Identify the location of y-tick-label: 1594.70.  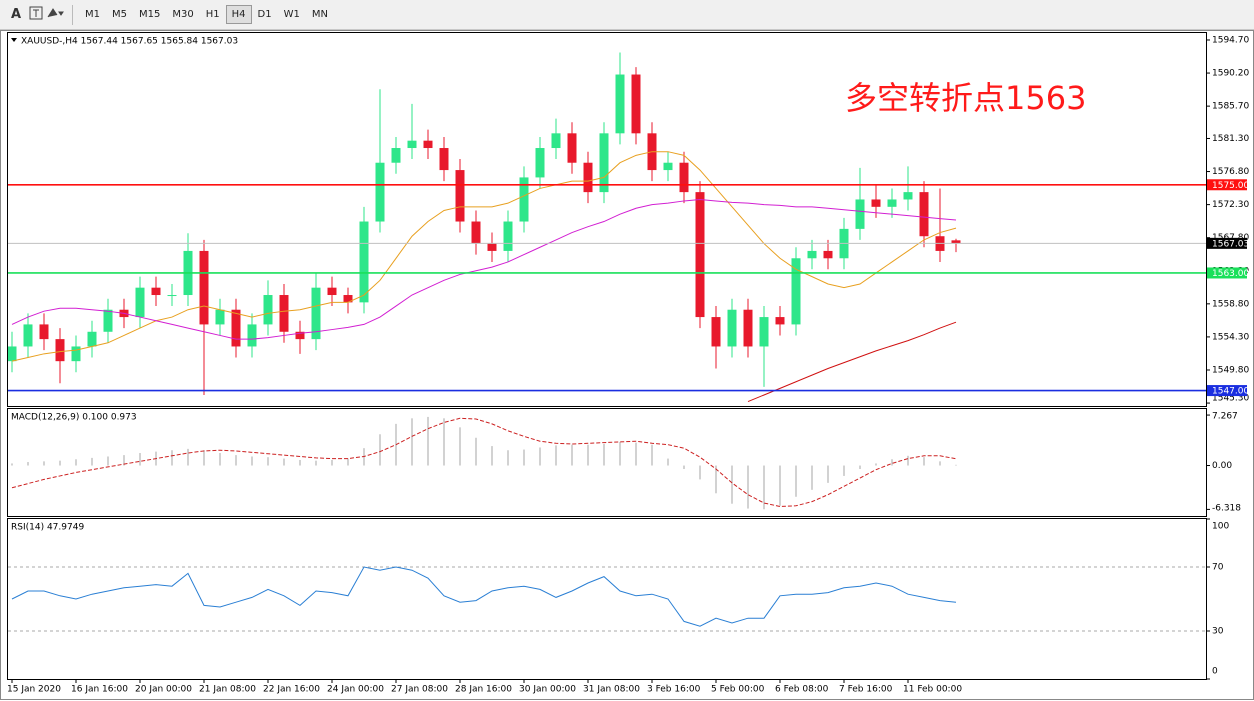
(1230, 41).